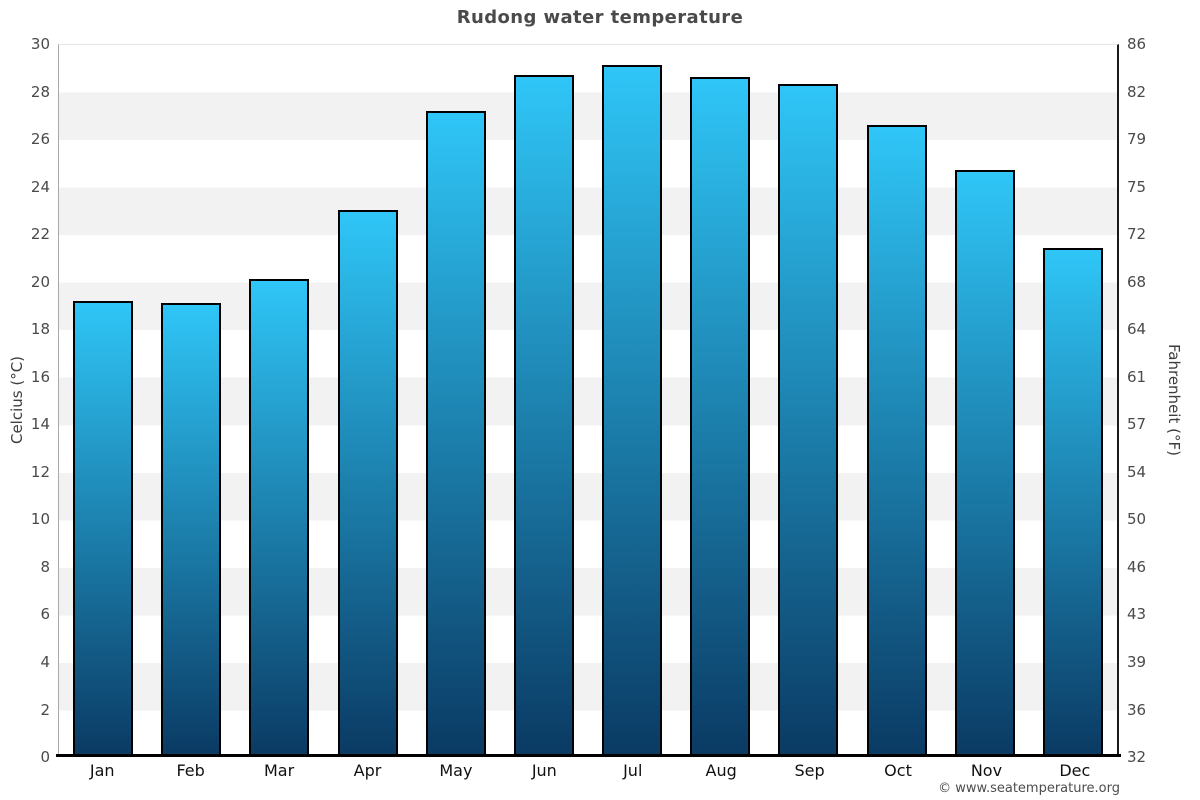 The image size is (1200, 800). What do you see at coordinates (40, 91) in the screenshot?
I see `celsius-tick-28: 28` at bounding box center [40, 91].